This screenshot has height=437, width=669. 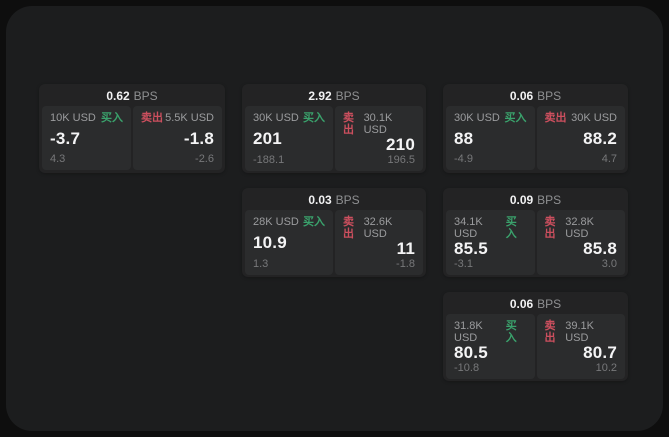 I want to click on card-header: 0.03 BPS, so click(x=334, y=200).